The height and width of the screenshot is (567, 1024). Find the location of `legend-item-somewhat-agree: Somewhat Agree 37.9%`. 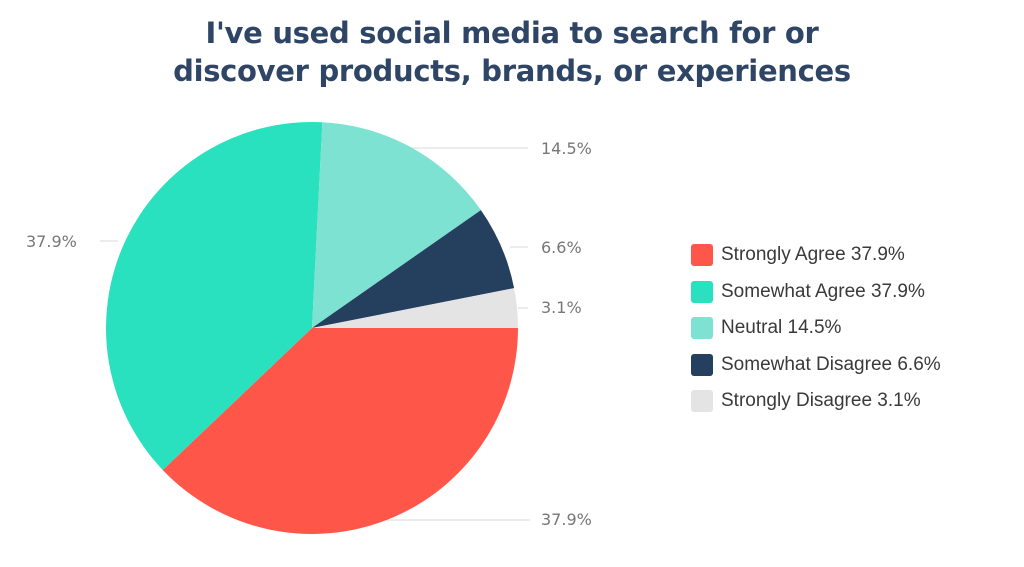

legend-item-somewhat-agree: Somewhat Agree 37.9% is located at coordinates (816, 292).